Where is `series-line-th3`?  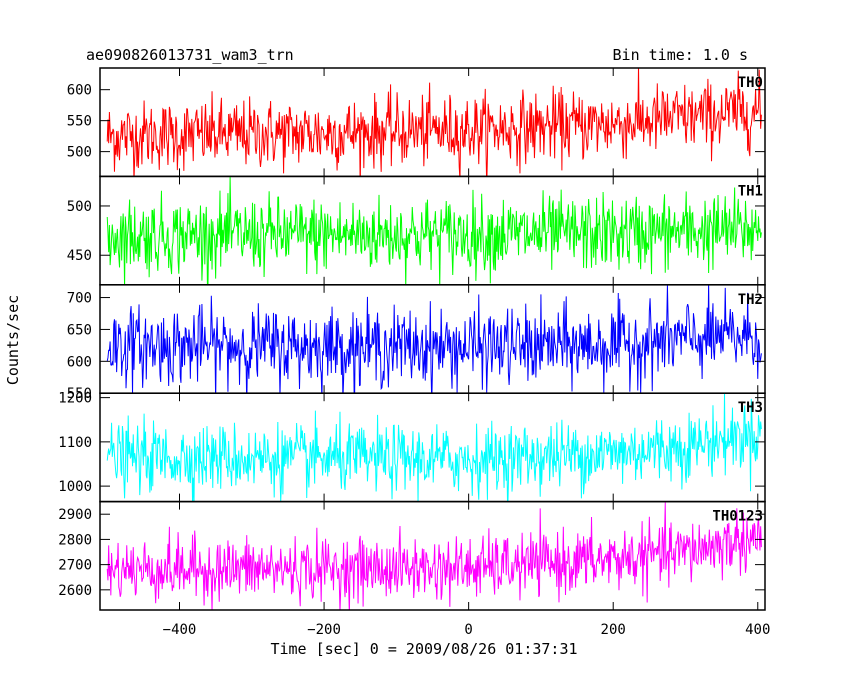
series-line-th3 is located at coordinates (434, 447).